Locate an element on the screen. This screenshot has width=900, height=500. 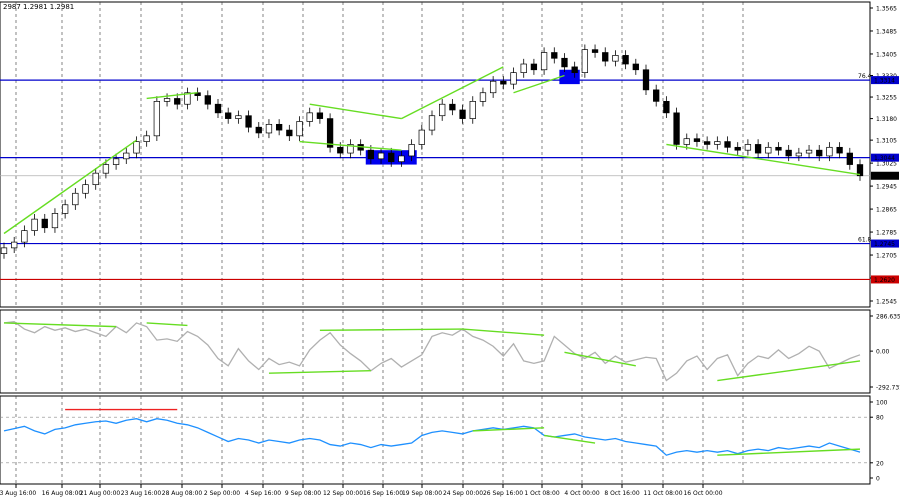
rsi-tick-label: 0 is located at coordinates (878, 479).